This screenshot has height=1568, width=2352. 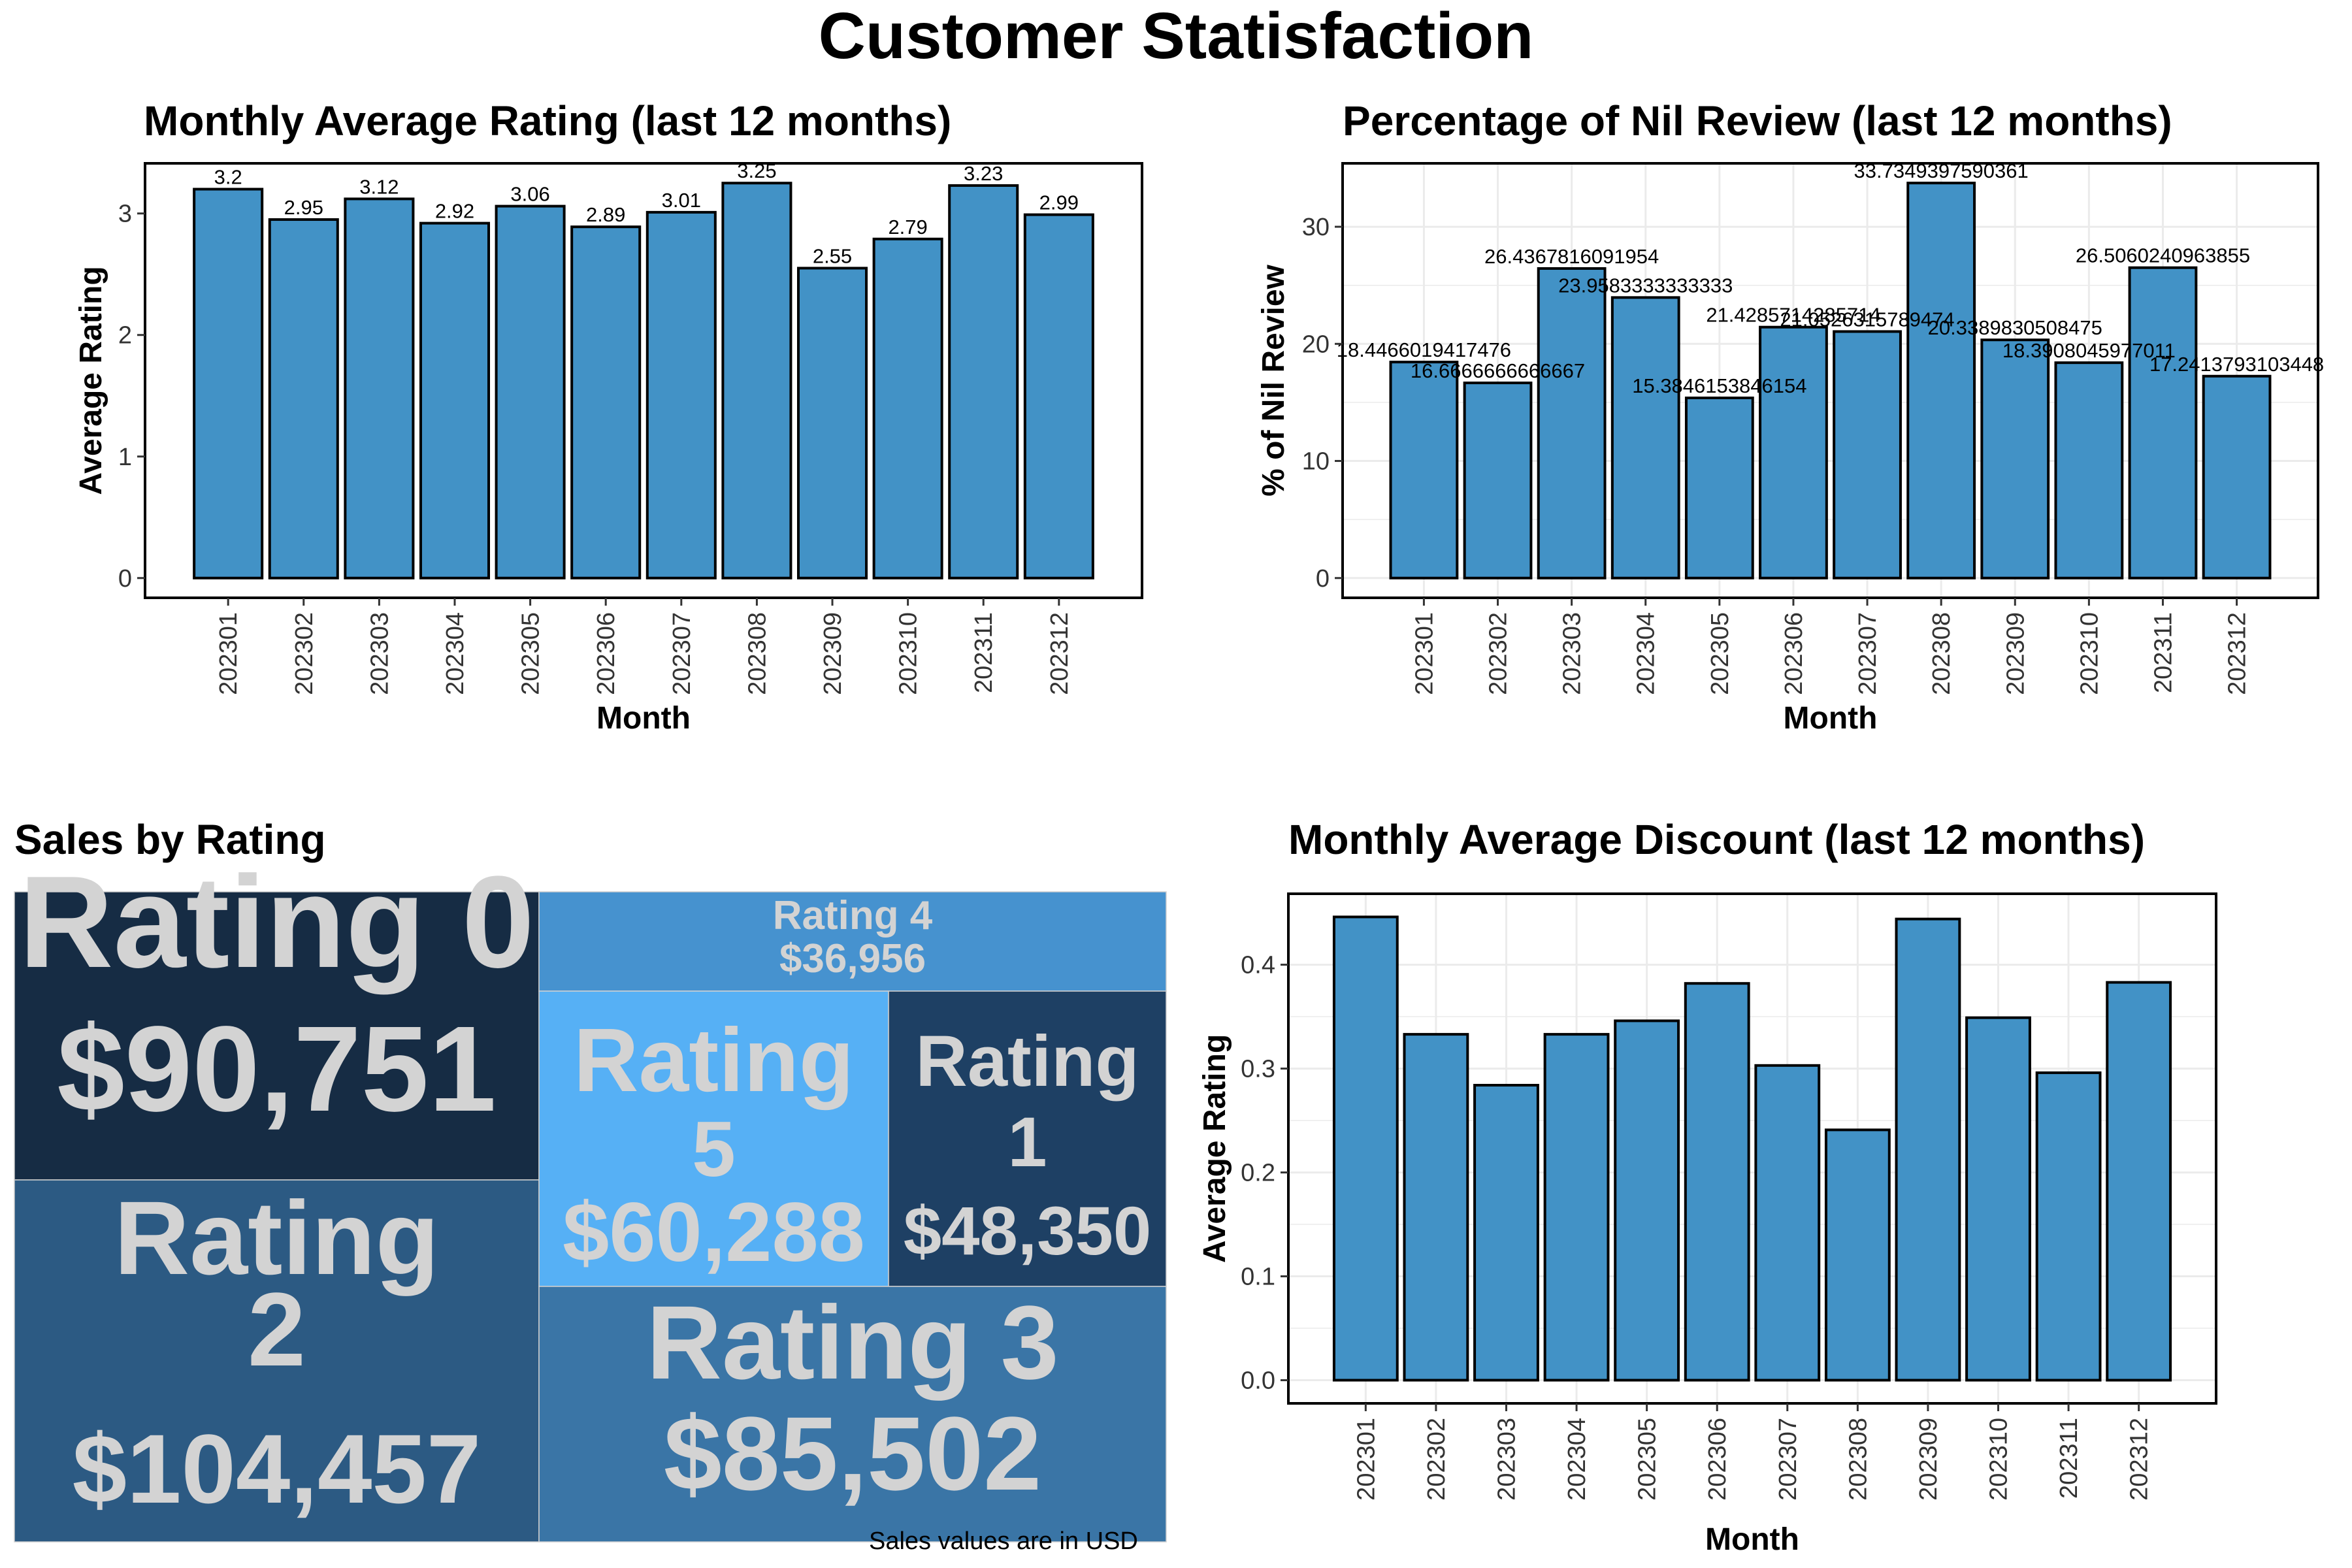 I want to click on data-label: 21.0526315789474, so click(x=1867, y=319).